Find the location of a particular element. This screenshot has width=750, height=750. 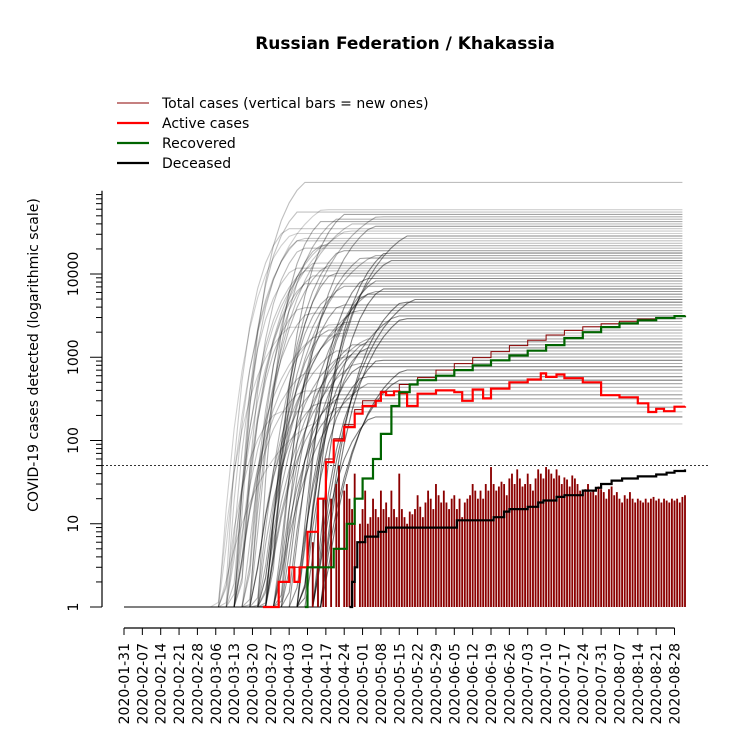

legend-label: Recovered is located at coordinates (199, 144).